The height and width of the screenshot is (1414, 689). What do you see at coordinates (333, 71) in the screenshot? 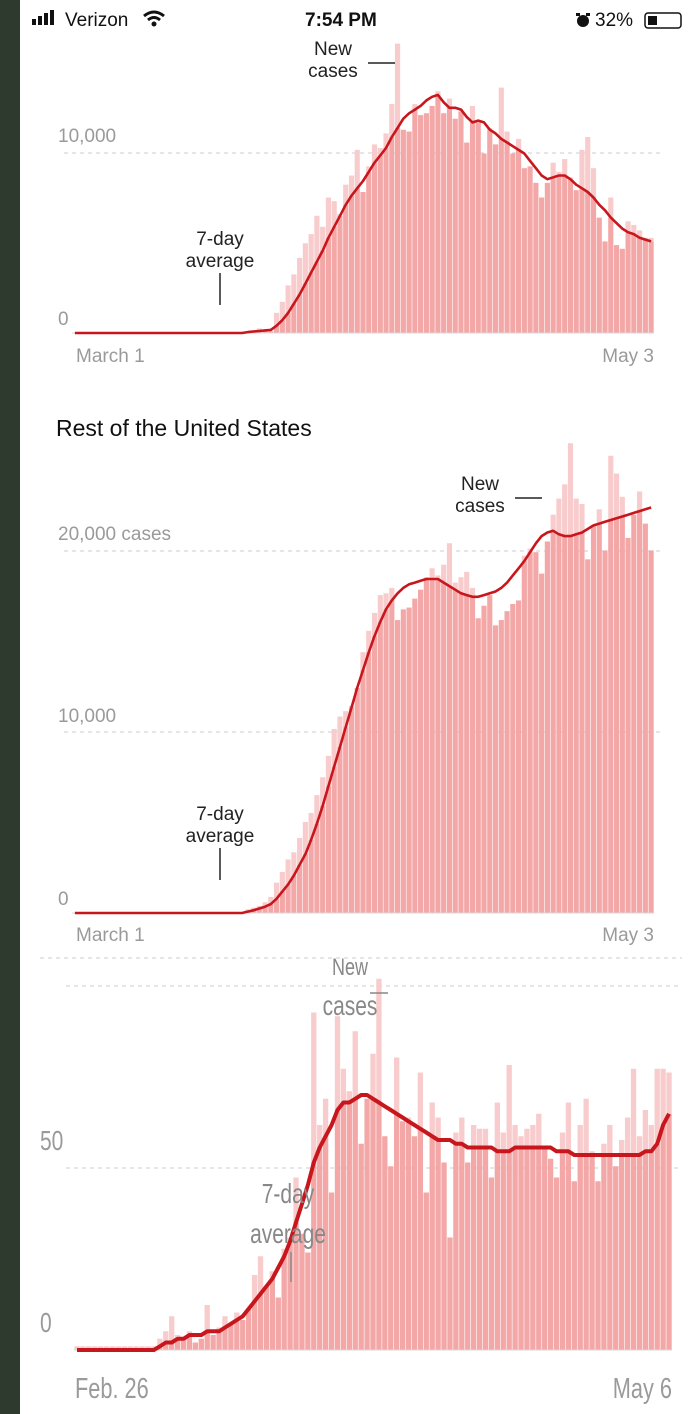
I see `chart-1-new-cases-annotation: cases` at bounding box center [333, 71].